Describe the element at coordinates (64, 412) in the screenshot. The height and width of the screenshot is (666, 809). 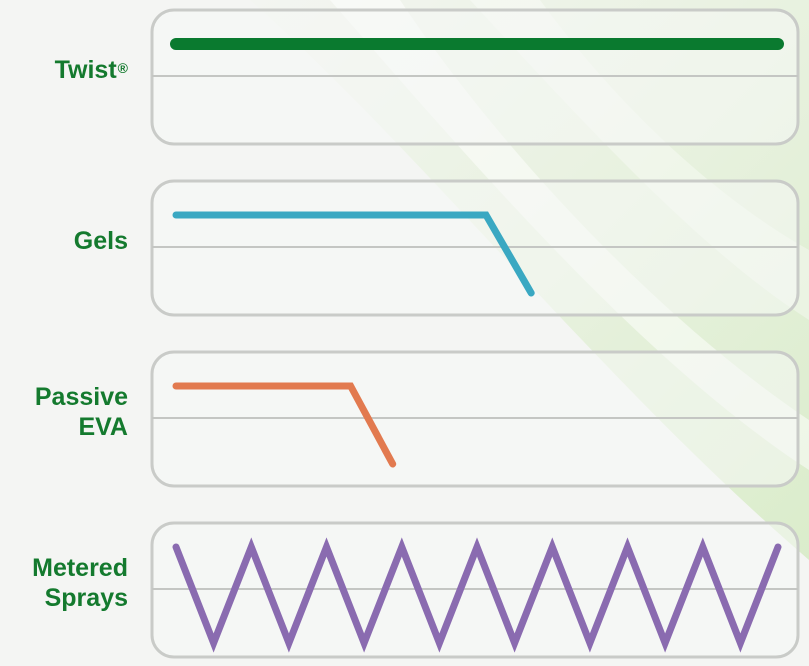
I see `series-label-passive-eva: Passive EVA` at that location.